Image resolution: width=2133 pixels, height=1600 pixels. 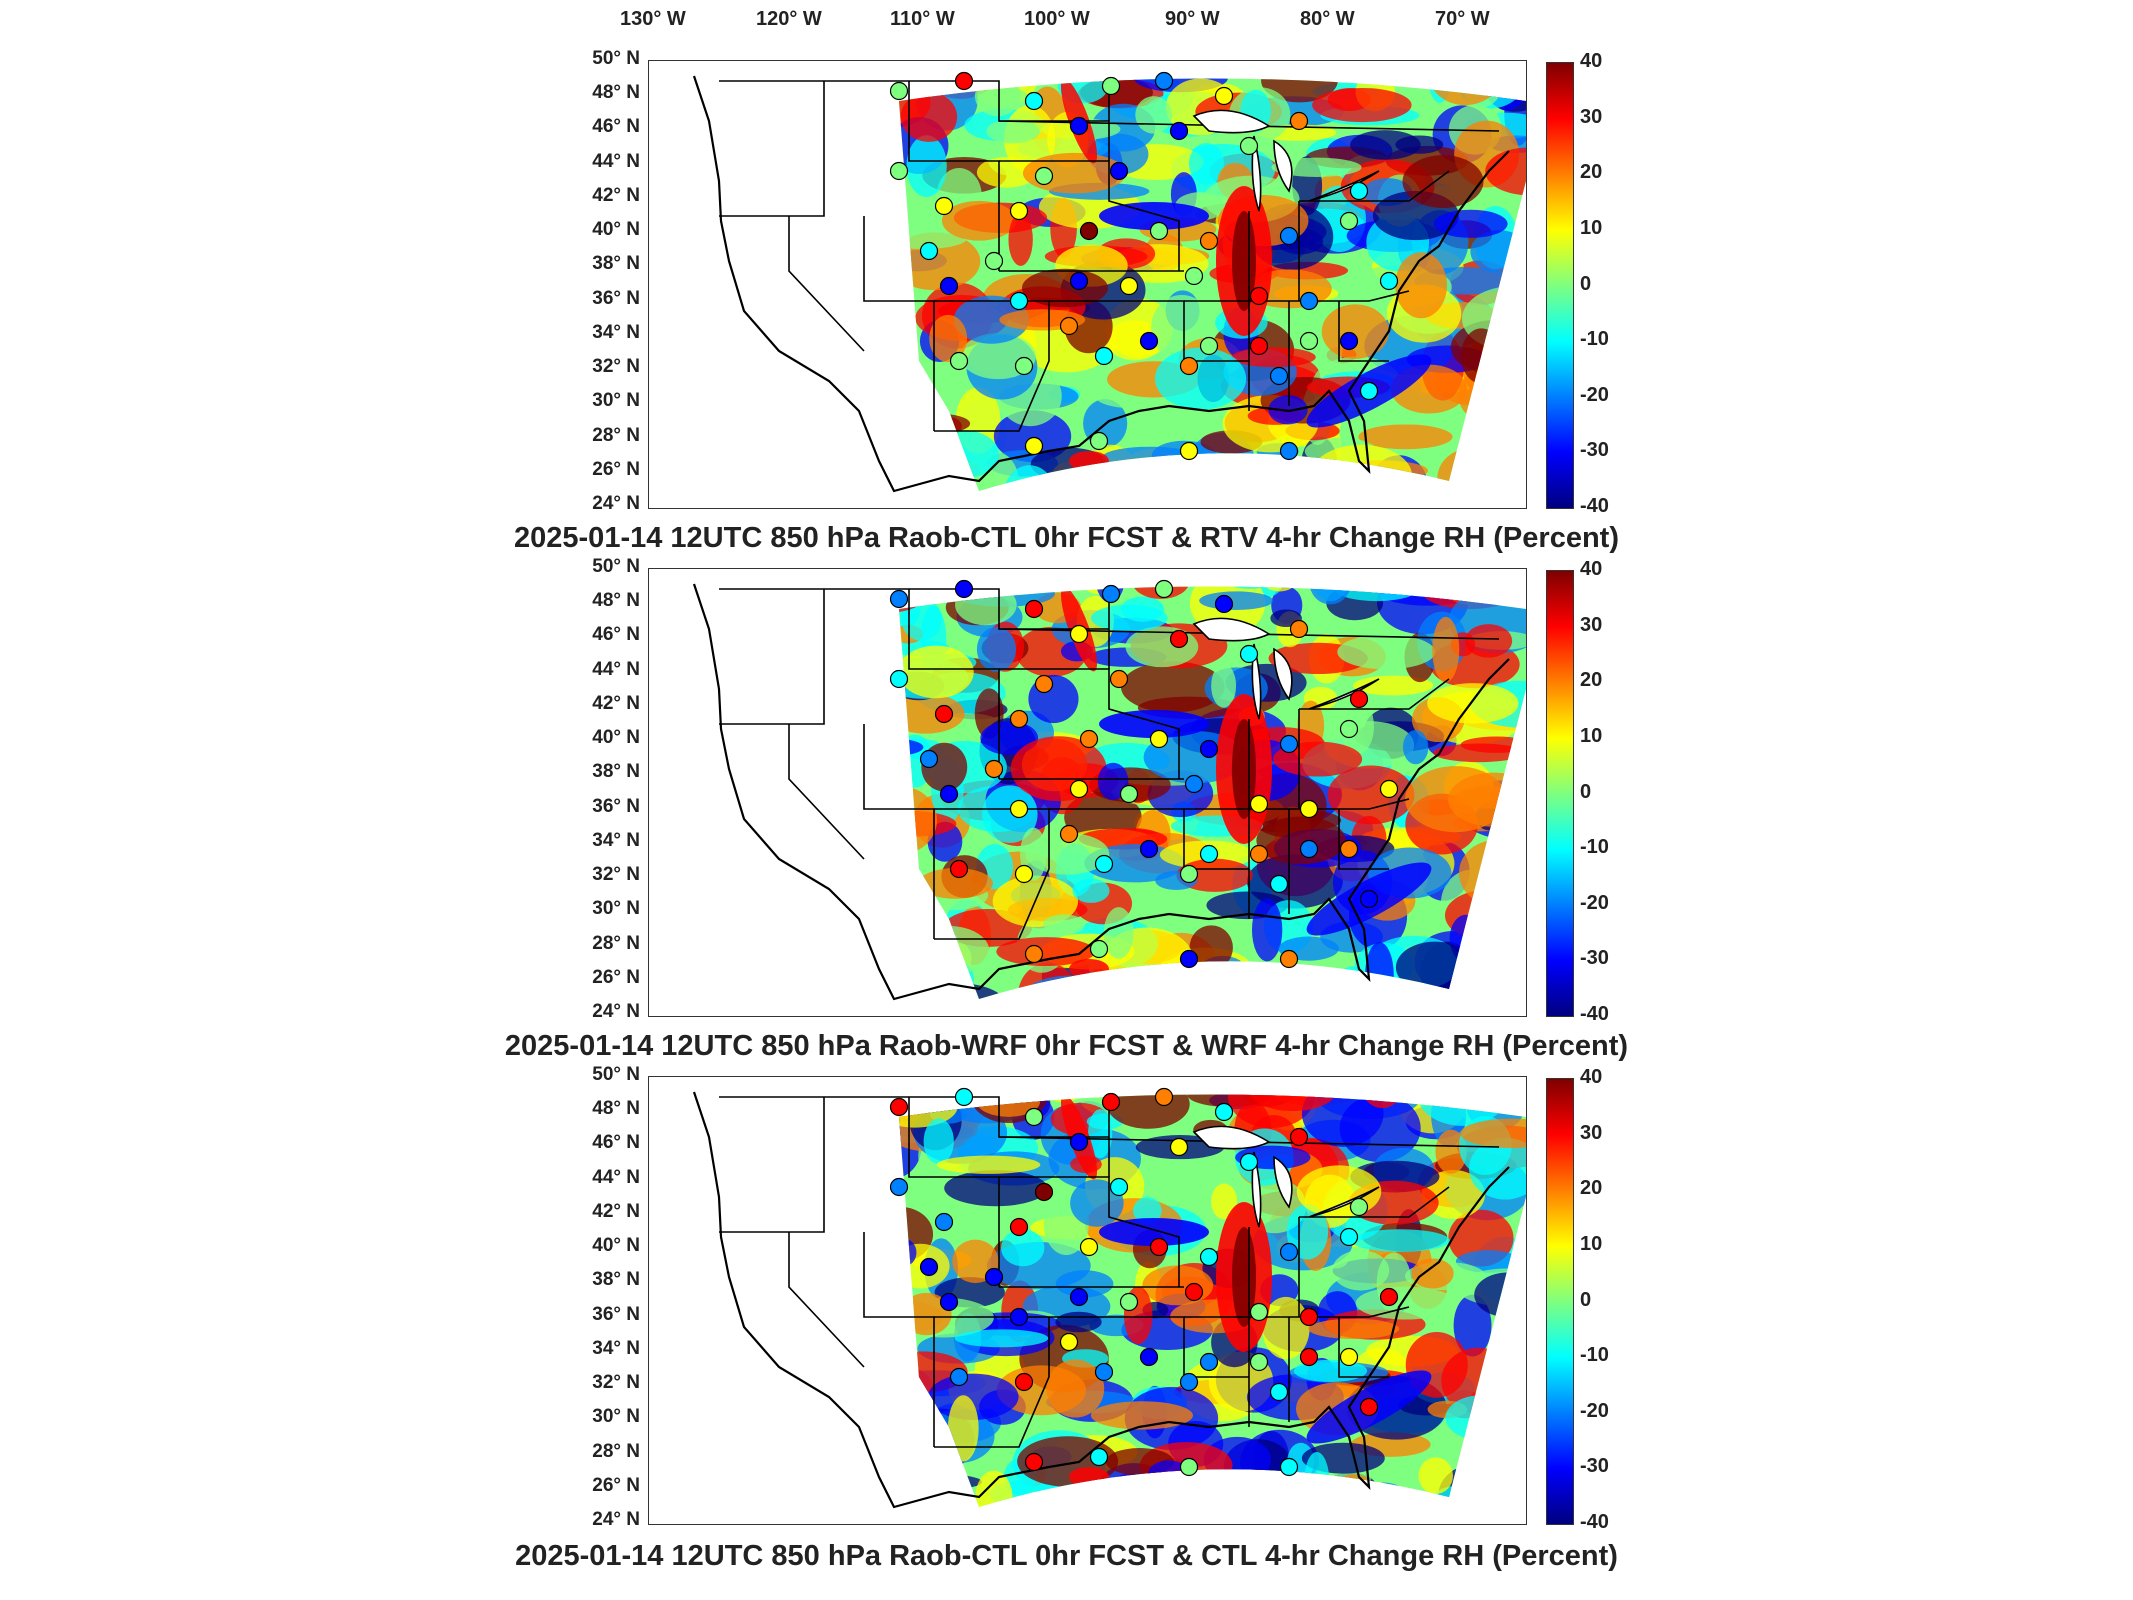 I want to click on lat-label: 28° N, so click(x=616, y=943).